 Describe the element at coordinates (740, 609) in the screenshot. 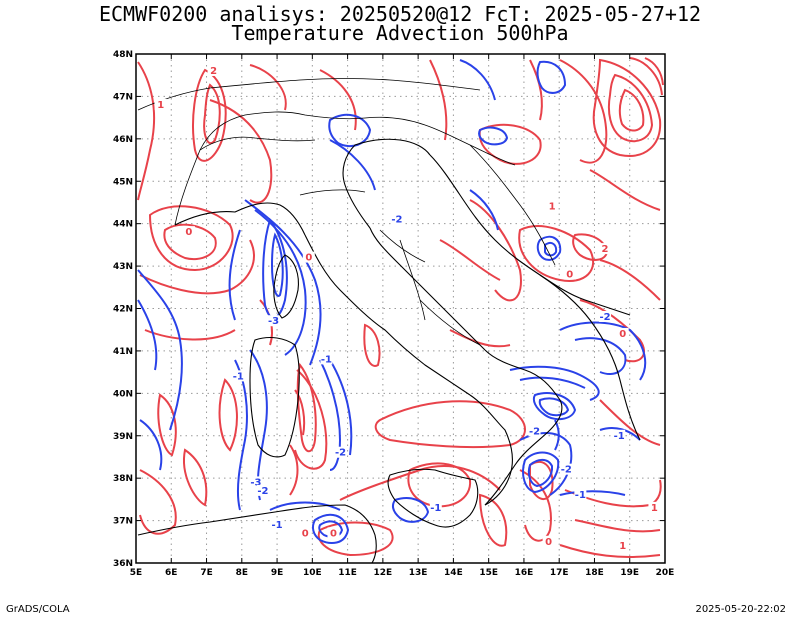

I see `footer-timestamp: 2025-05-20-22:02` at that location.